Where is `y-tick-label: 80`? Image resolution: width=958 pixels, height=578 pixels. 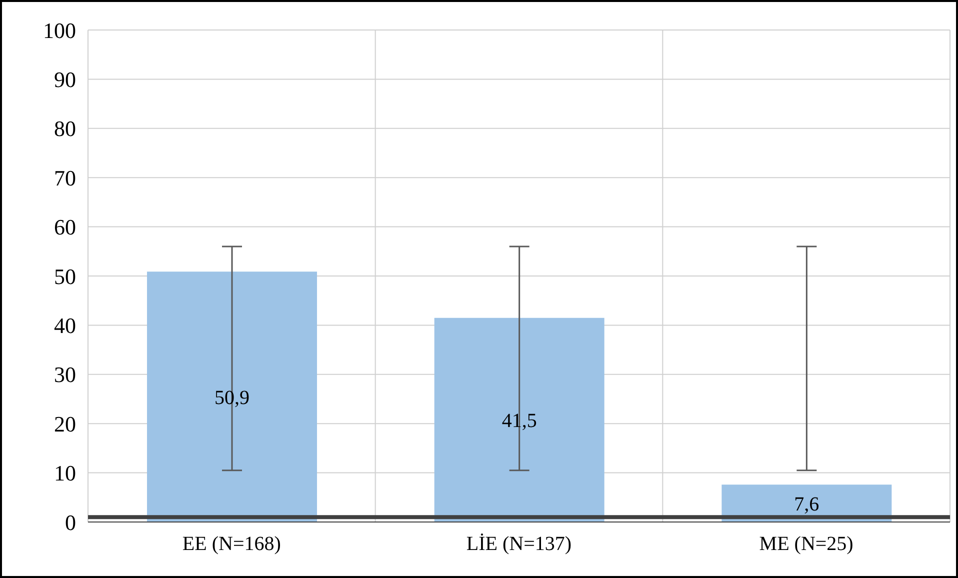
y-tick-label: 80 is located at coordinates (65, 129).